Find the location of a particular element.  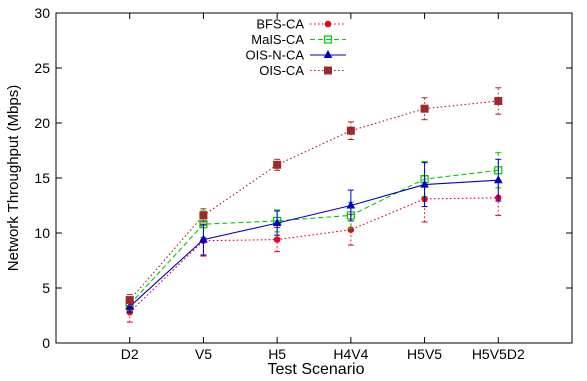

y-tick-label-4: 20 is located at coordinates (42, 123).